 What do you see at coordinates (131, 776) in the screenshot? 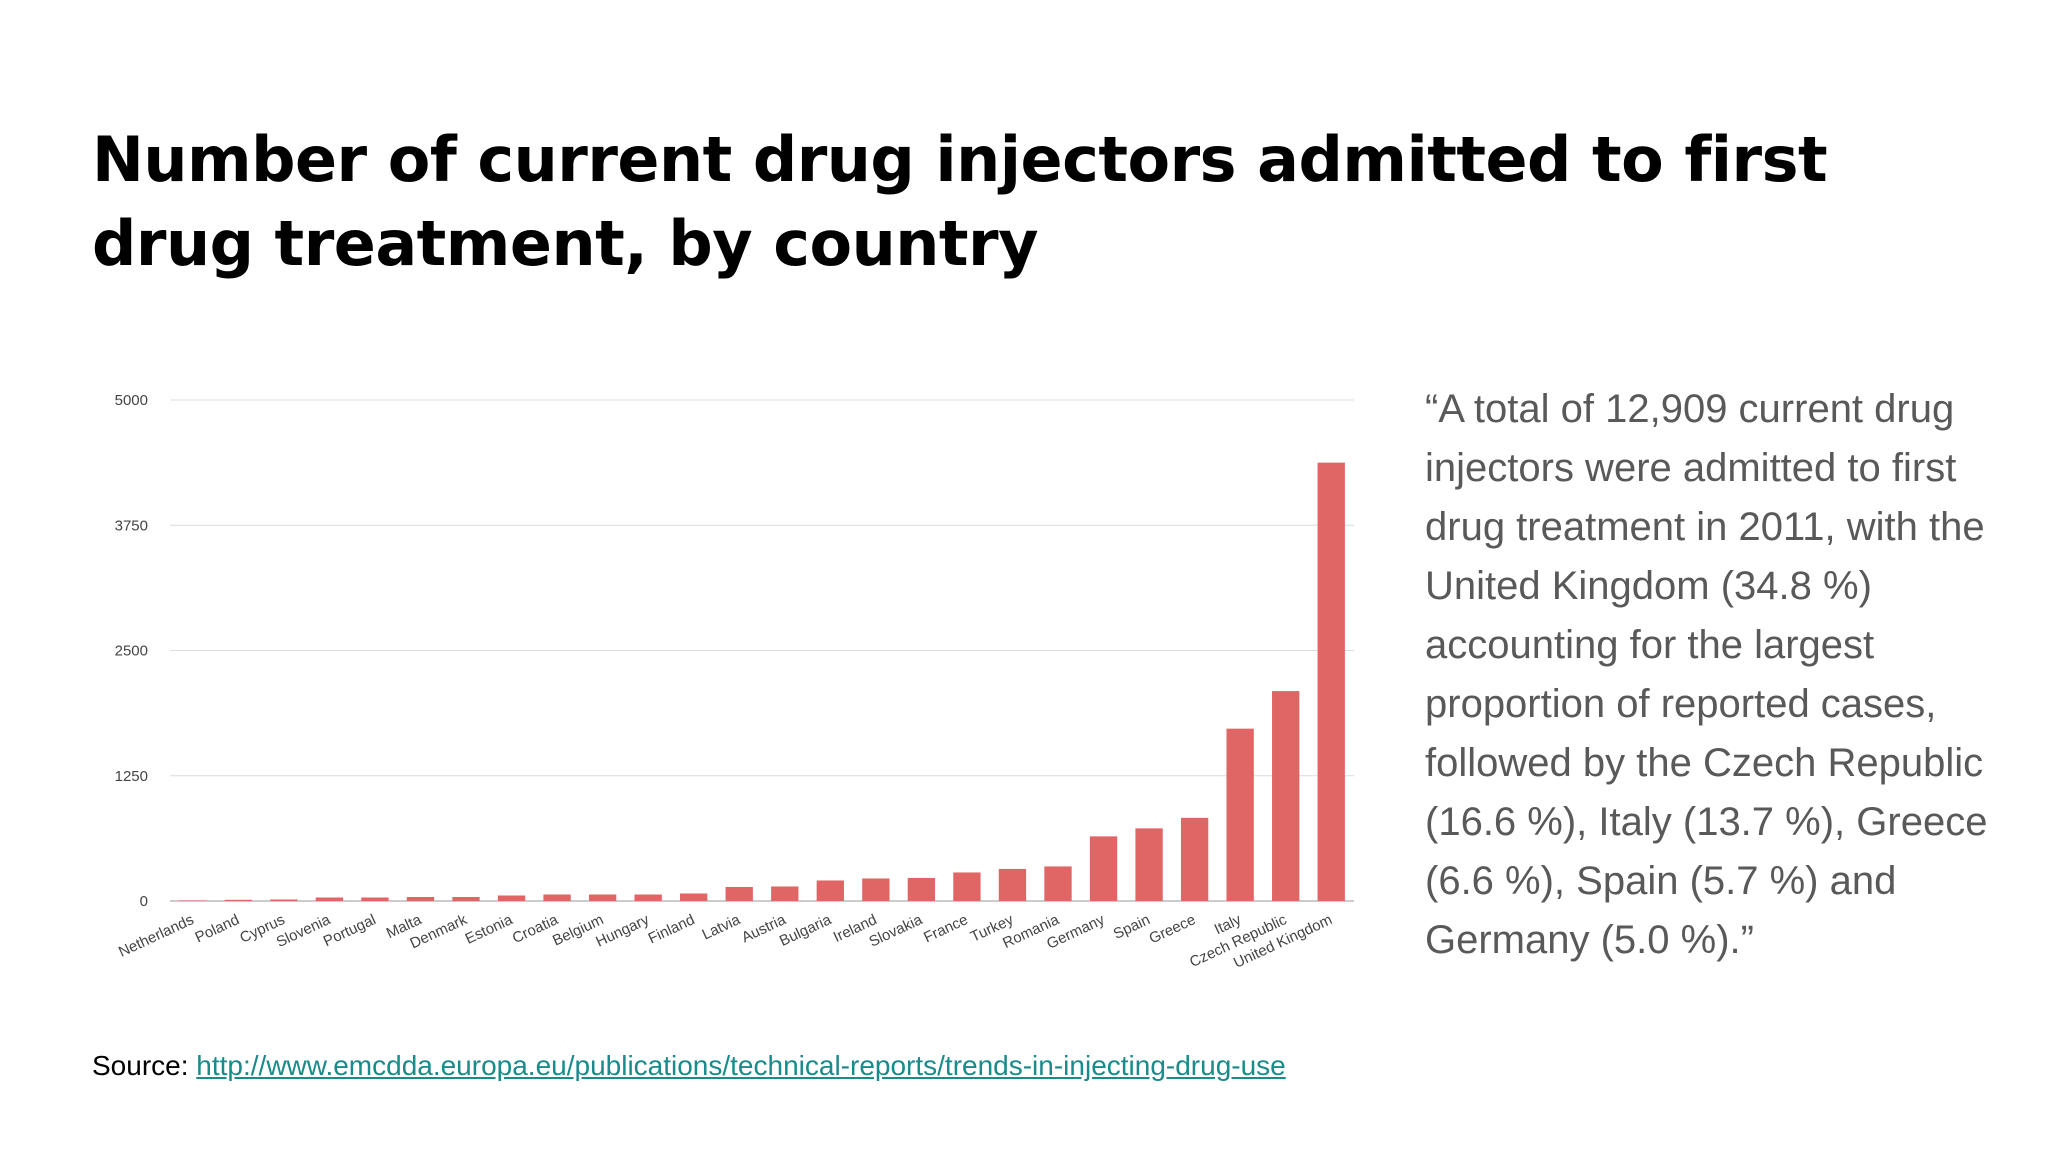
I see `y-tick-label: 1250` at bounding box center [131, 776].